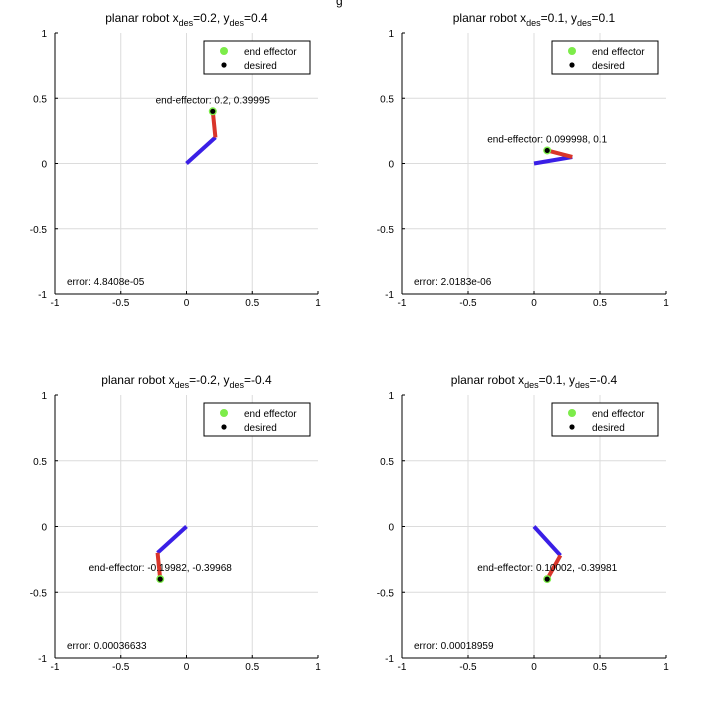 The width and height of the screenshot is (717, 707). I want to click on subplot-title: planar robot xdes=0.2, ydes=0.4, so click(186, 19).